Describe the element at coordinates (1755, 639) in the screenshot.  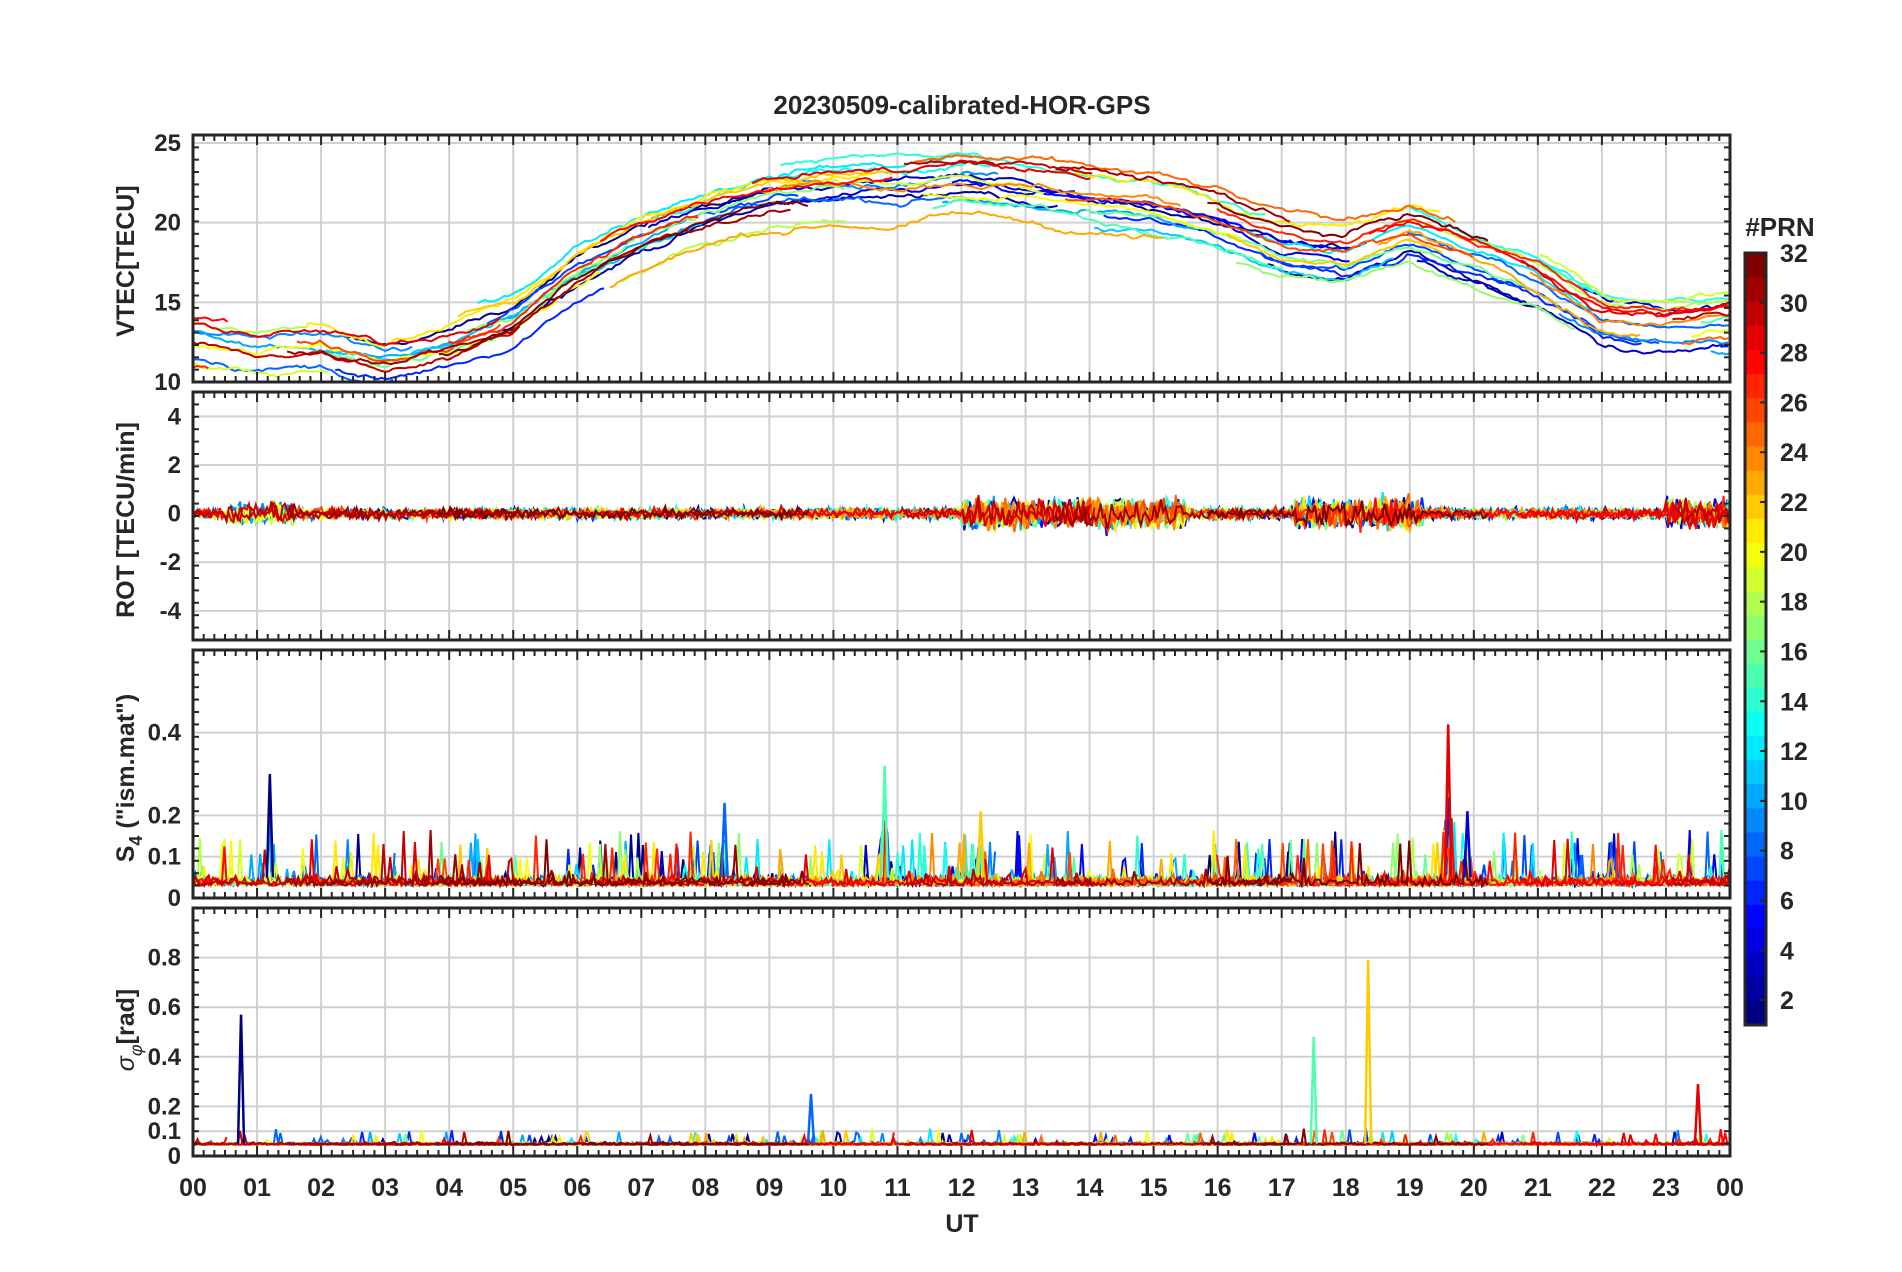
I see `colorbar-frame` at that location.